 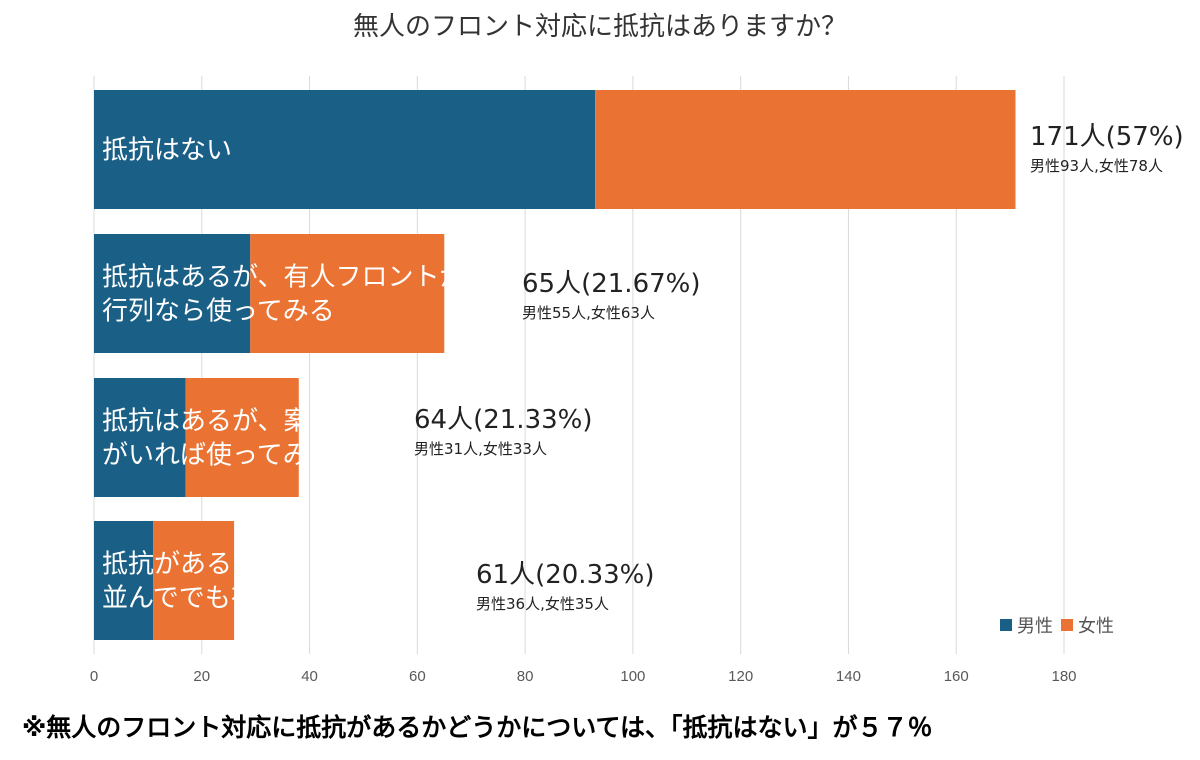 What do you see at coordinates (245, 565) in the screenshot?
I see `category-label: 抵抗があるため、行列に` at bounding box center [245, 565].